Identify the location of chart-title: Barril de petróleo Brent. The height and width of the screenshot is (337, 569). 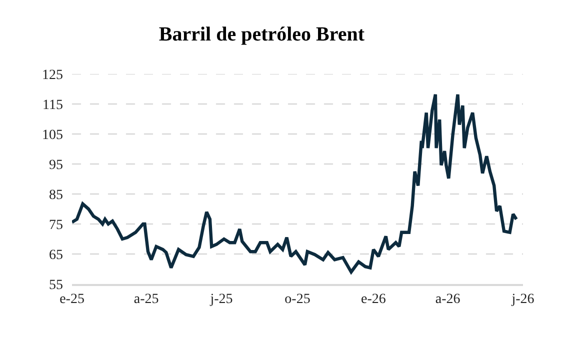
(261, 35).